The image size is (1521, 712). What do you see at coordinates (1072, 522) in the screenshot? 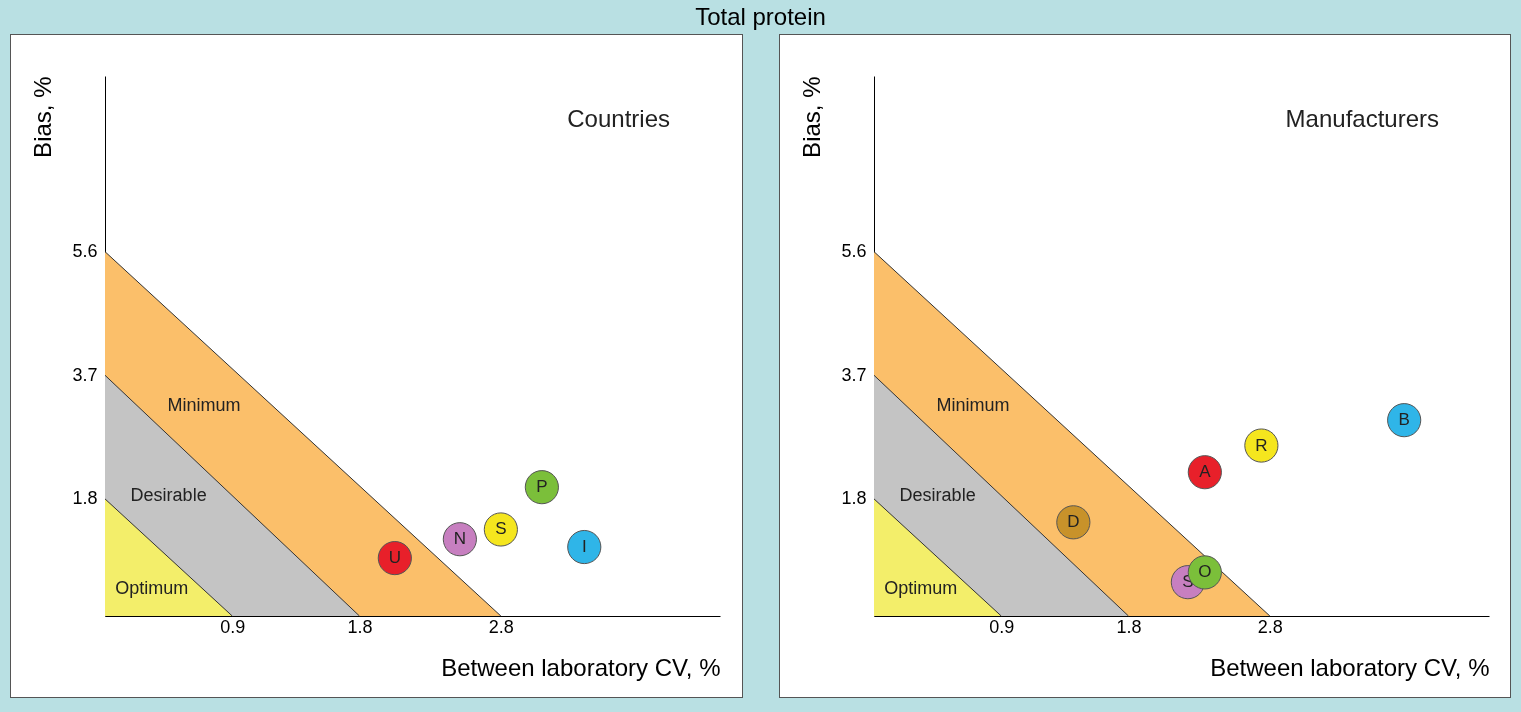
I see `series-label: D` at bounding box center [1072, 522].